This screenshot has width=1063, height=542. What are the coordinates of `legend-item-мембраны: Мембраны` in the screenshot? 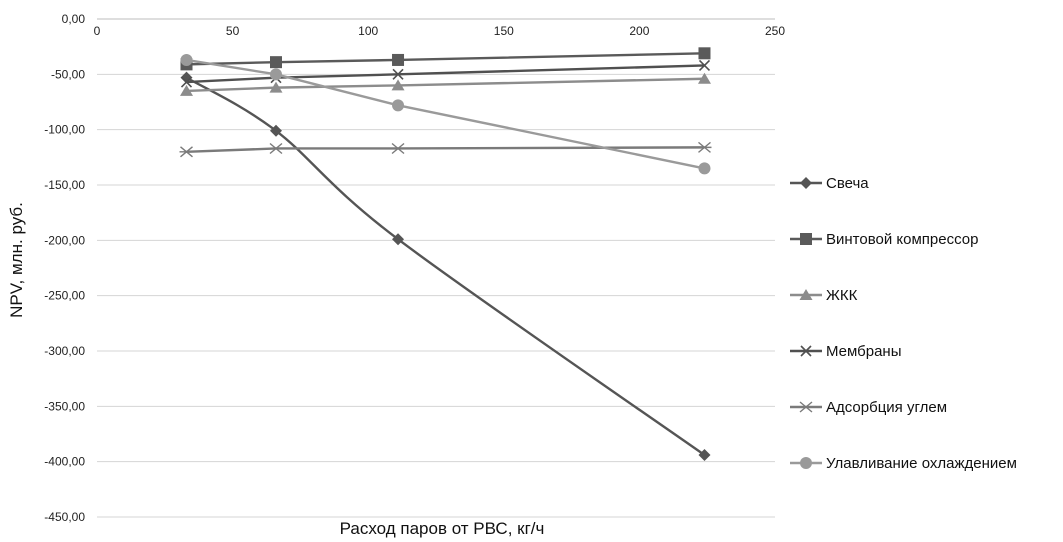 It's located at (846, 351).